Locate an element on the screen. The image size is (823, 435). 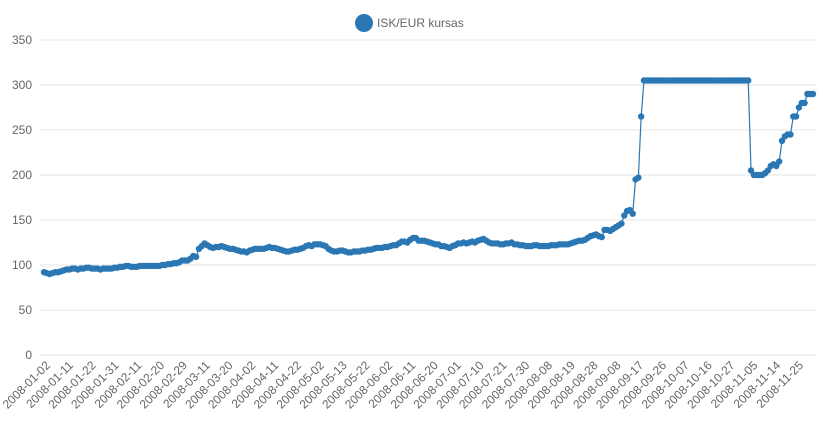
y-tick-label: 150 is located at coordinates (22, 220).